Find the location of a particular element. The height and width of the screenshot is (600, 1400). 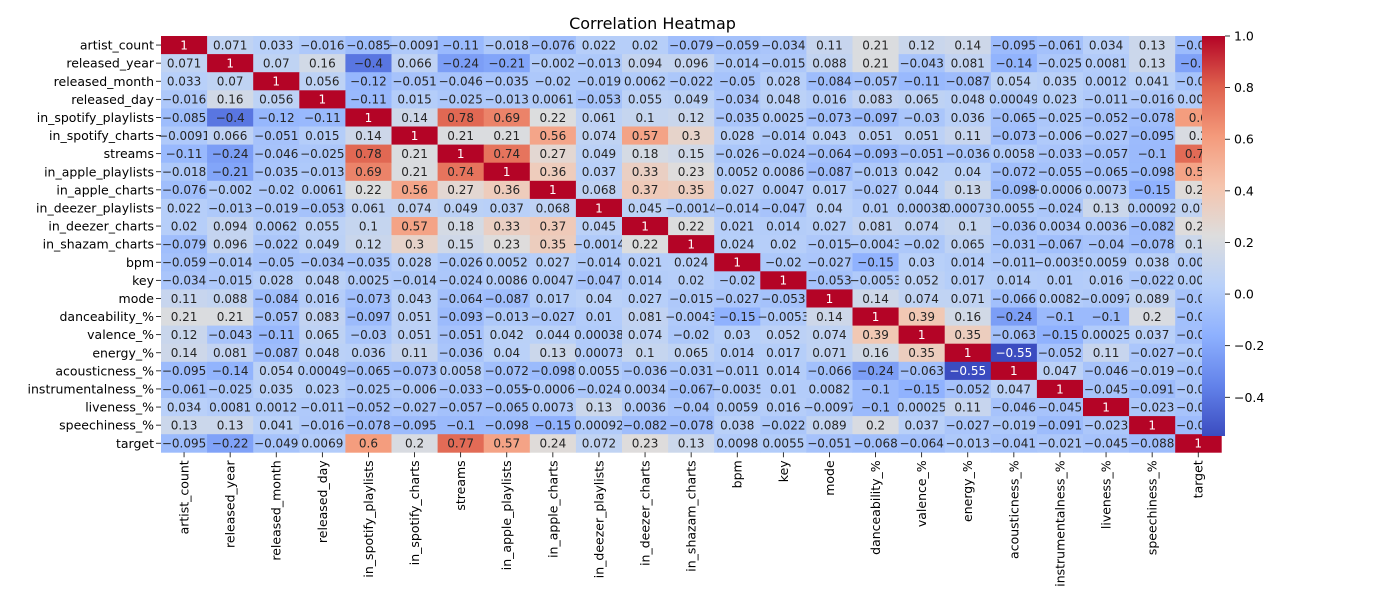

cell-value-label: −0.1 is located at coordinates (460, 425).